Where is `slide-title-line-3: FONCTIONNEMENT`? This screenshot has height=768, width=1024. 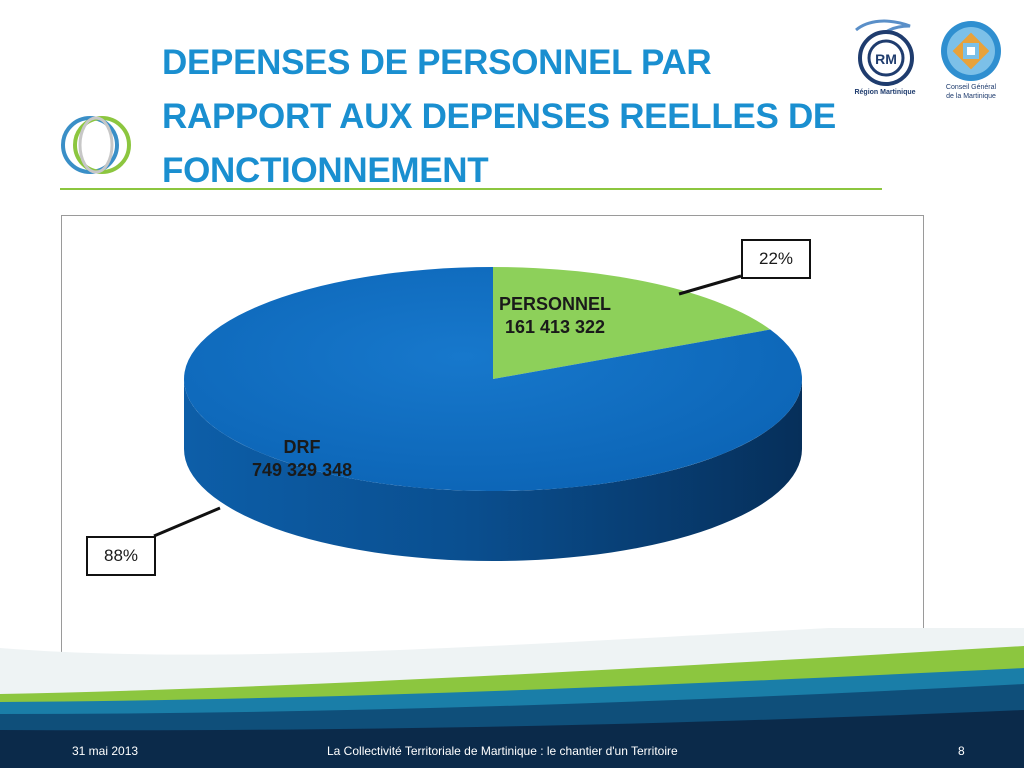
slide-title-line-3: FONCTIONNEMENT is located at coordinates (325, 170).